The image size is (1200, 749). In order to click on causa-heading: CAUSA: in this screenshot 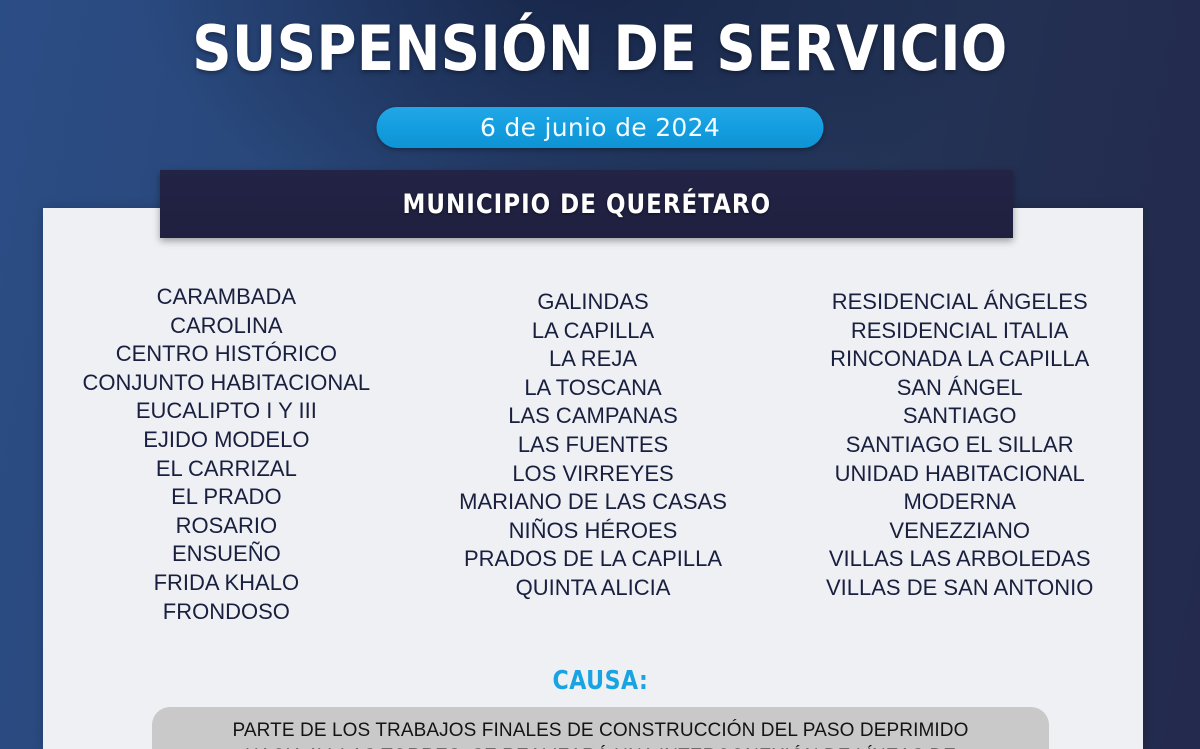, I will do `click(600, 681)`.